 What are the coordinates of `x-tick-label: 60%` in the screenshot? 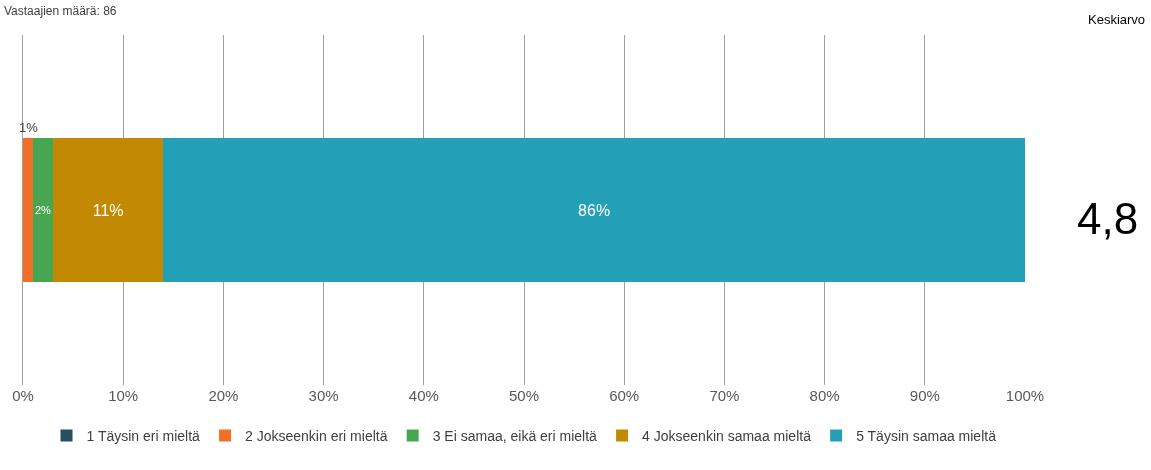 It's located at (624, 395).